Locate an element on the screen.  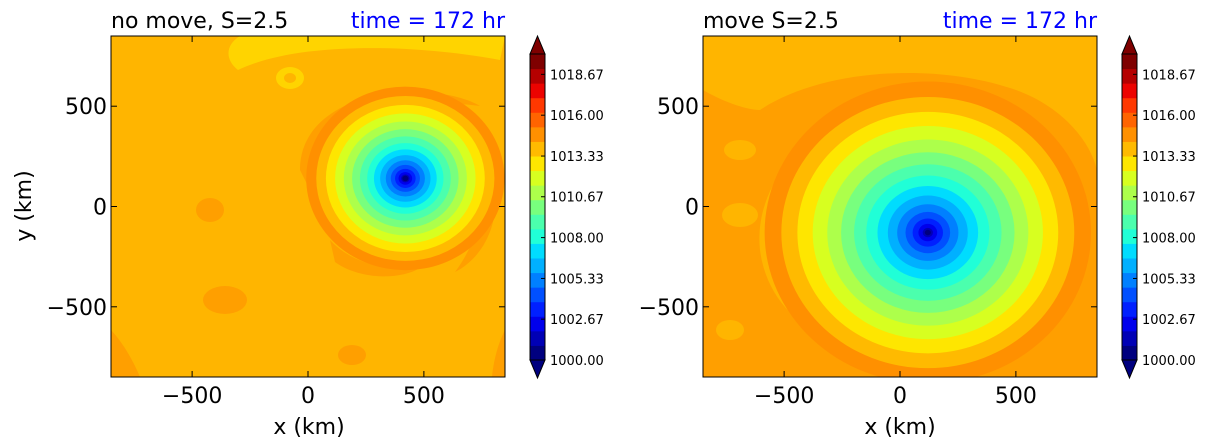
left-title-left: no move, S=2.5 is located at coordinates (199, 21).